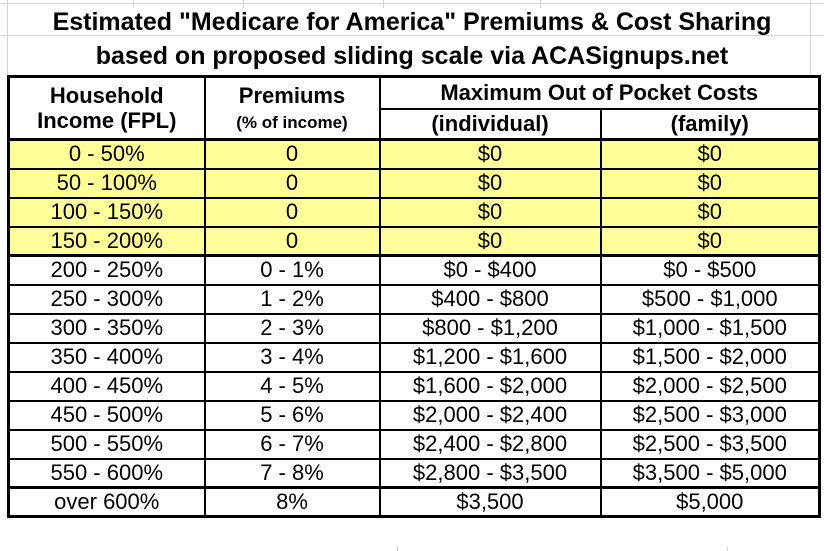  I want to click on table-row: 200 - 250% 0 - 1% $0 - $400 $0 - $500, so click(414, 270).